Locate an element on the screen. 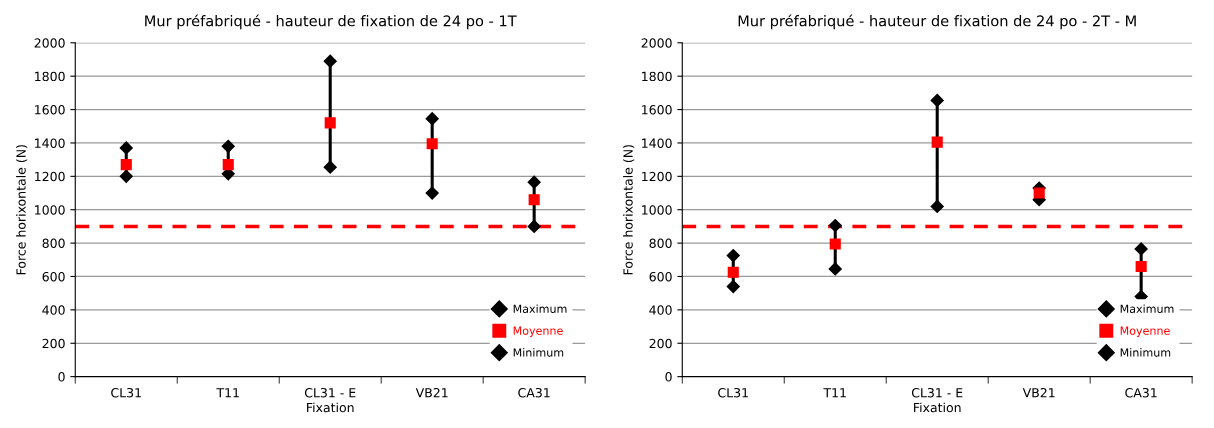  chart-title: Mur préfabriqué - hauteur de fixation de 24 po - 2T - M is located at coordinates (937, 22).